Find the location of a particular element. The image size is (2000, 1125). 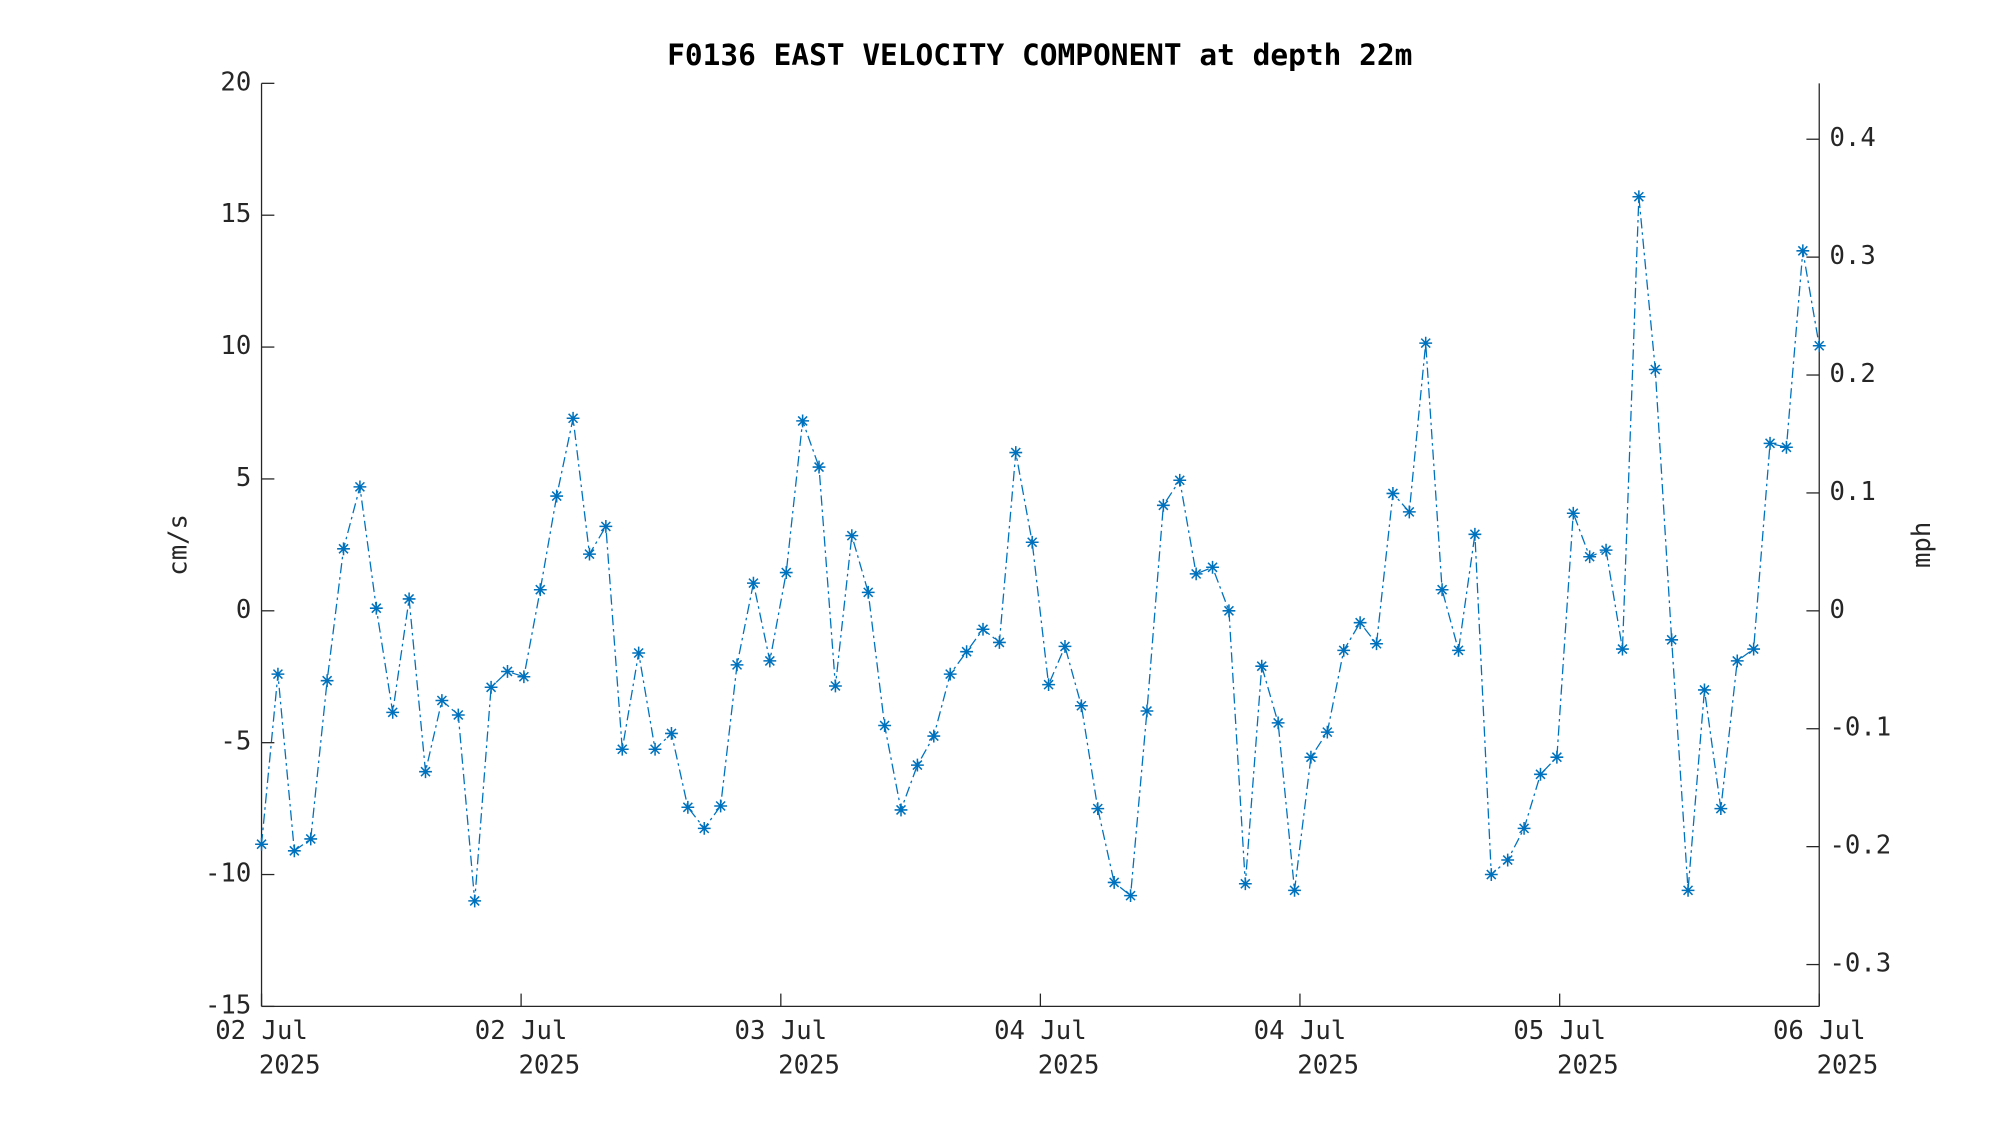

y-tick-label: 15 is located at coordinates (235, 214).